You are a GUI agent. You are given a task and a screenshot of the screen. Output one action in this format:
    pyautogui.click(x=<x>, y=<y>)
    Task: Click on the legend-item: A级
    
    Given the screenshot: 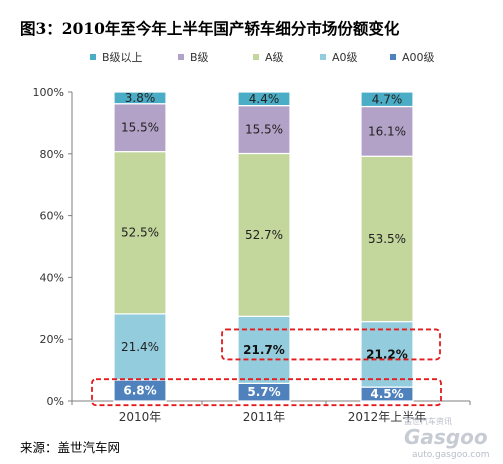 What is the action you would take?
    pyautogui.click(x=268, y=57)
    